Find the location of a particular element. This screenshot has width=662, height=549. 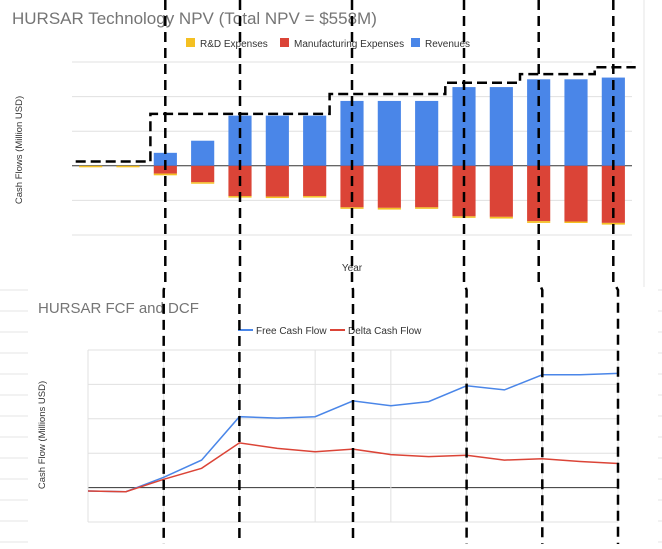

npv-x-axis-label: Year is located at coordinates (352, 268).